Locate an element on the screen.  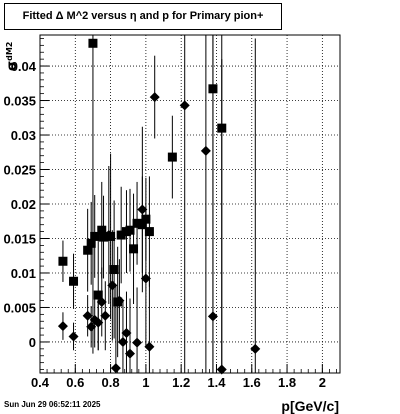
y-tick-label: 0.035 is located at coordinates (19, 101).